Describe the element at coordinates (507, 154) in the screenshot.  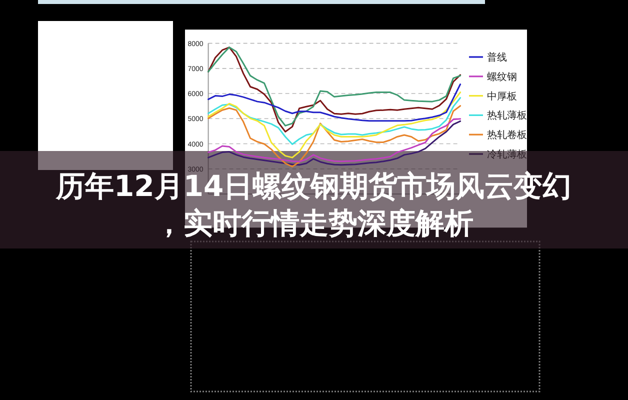
I see `legend-label: 冷轧薄板` at that location.